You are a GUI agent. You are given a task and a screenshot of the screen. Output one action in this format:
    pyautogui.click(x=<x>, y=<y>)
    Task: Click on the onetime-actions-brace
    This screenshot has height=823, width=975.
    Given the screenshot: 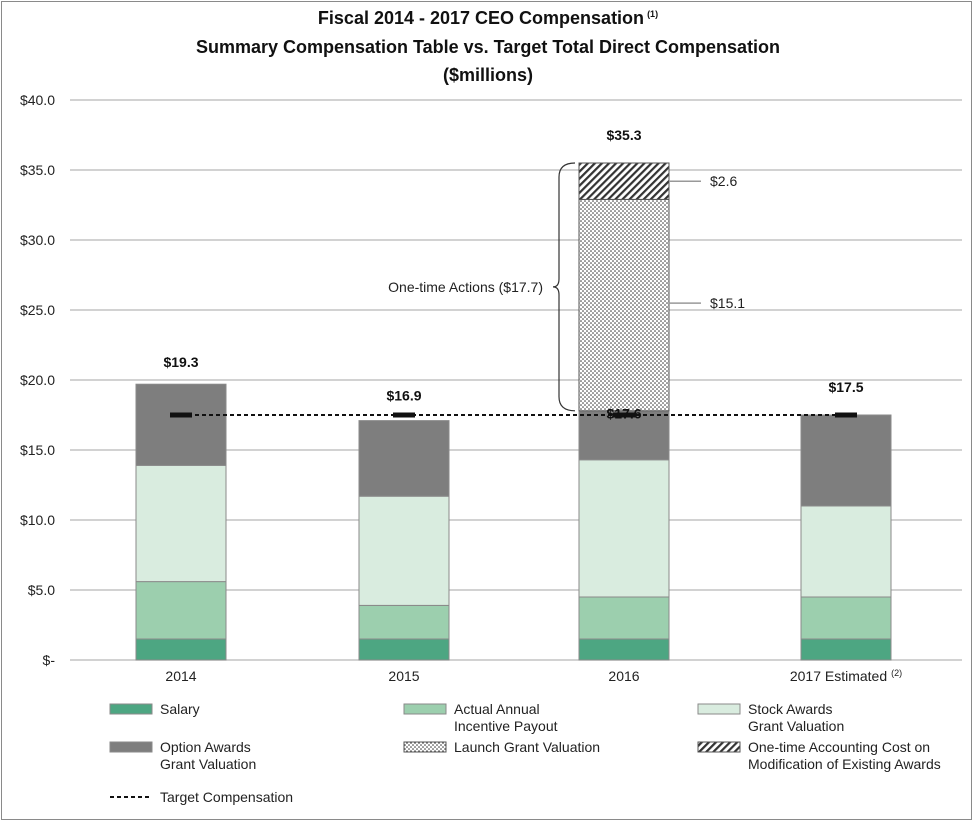 What is the action you would take?
    pyautogui.click(x=564, y=287)
    